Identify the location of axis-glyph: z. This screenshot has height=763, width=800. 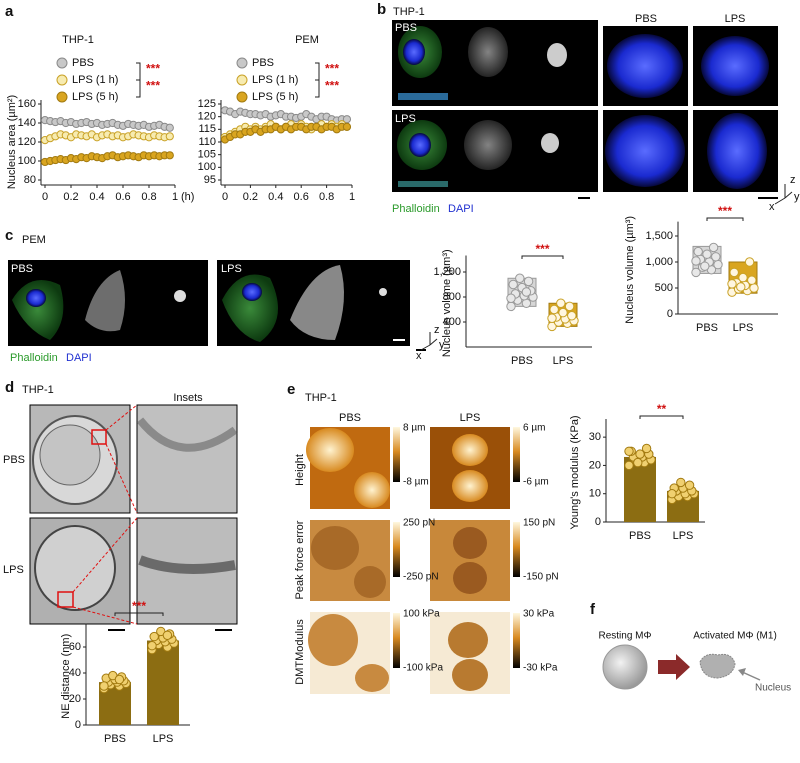
(437, 330).